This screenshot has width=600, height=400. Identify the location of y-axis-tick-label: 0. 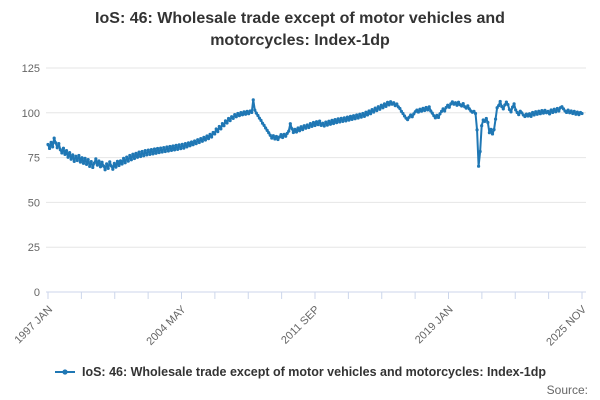
(37, 293).